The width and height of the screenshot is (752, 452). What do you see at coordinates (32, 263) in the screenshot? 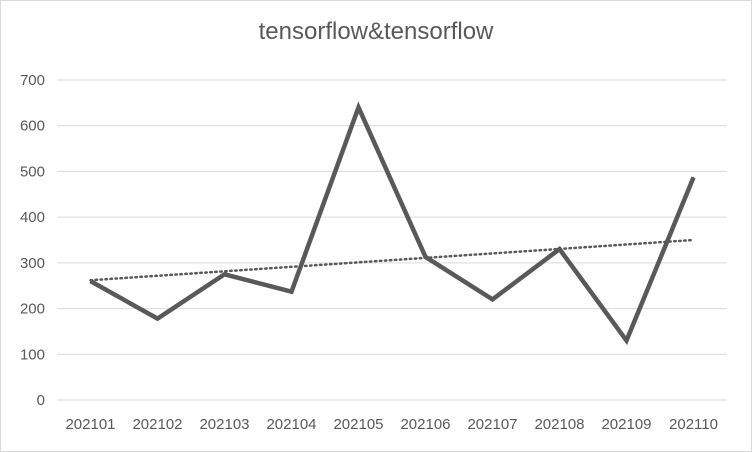
I see `y-tick-label: 300` at bounding box center [32, 263].